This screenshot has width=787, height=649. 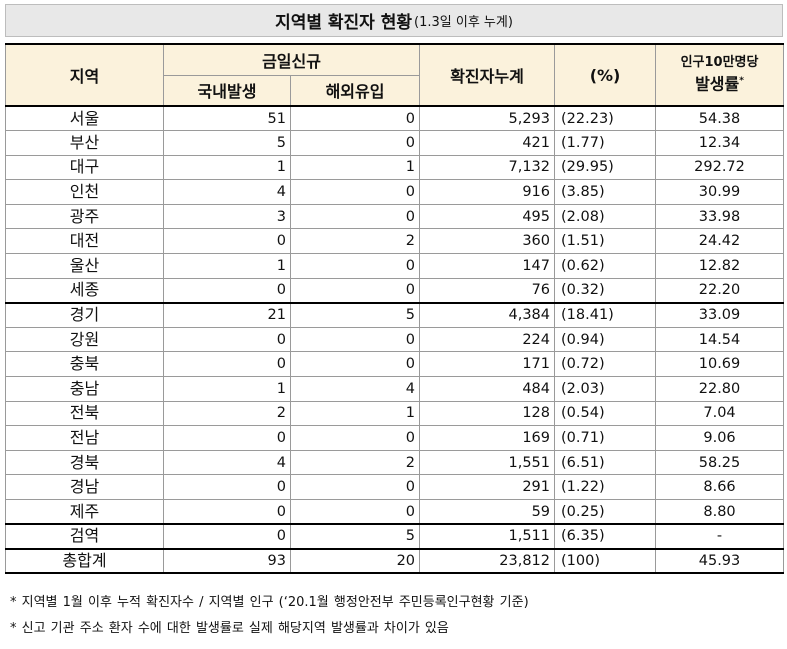 What do you see at coordinates (720, 167) in the screenshot?
I see `cell-rate: 292.72` at bounding box center [720, 167].